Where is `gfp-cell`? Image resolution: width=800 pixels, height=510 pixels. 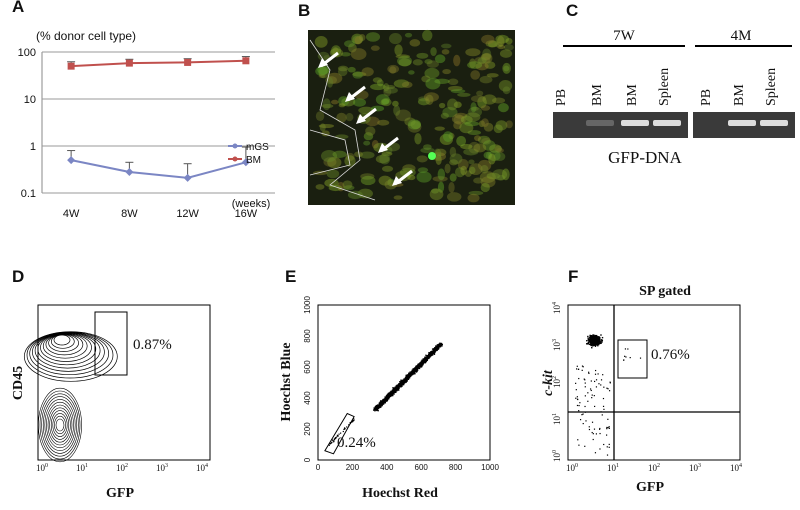
gfp-cell is located at coordinates (432, 156).